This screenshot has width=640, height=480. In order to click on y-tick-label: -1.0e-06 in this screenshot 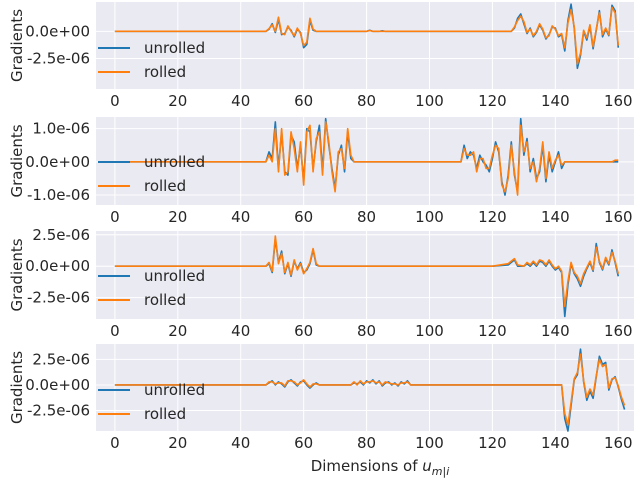, I will do `click(58, 195)`.